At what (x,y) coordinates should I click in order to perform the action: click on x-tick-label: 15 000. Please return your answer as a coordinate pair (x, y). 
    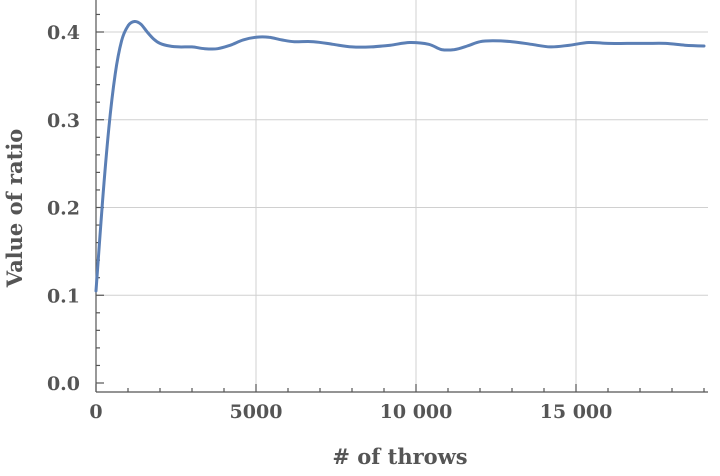
    Looking at the image, I should click on (576, 412).